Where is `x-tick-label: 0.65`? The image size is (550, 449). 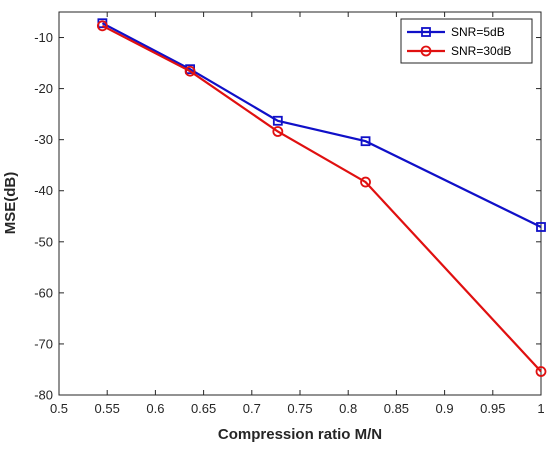
x-tick-label: 0.65 is located at coordinates (203, 408).